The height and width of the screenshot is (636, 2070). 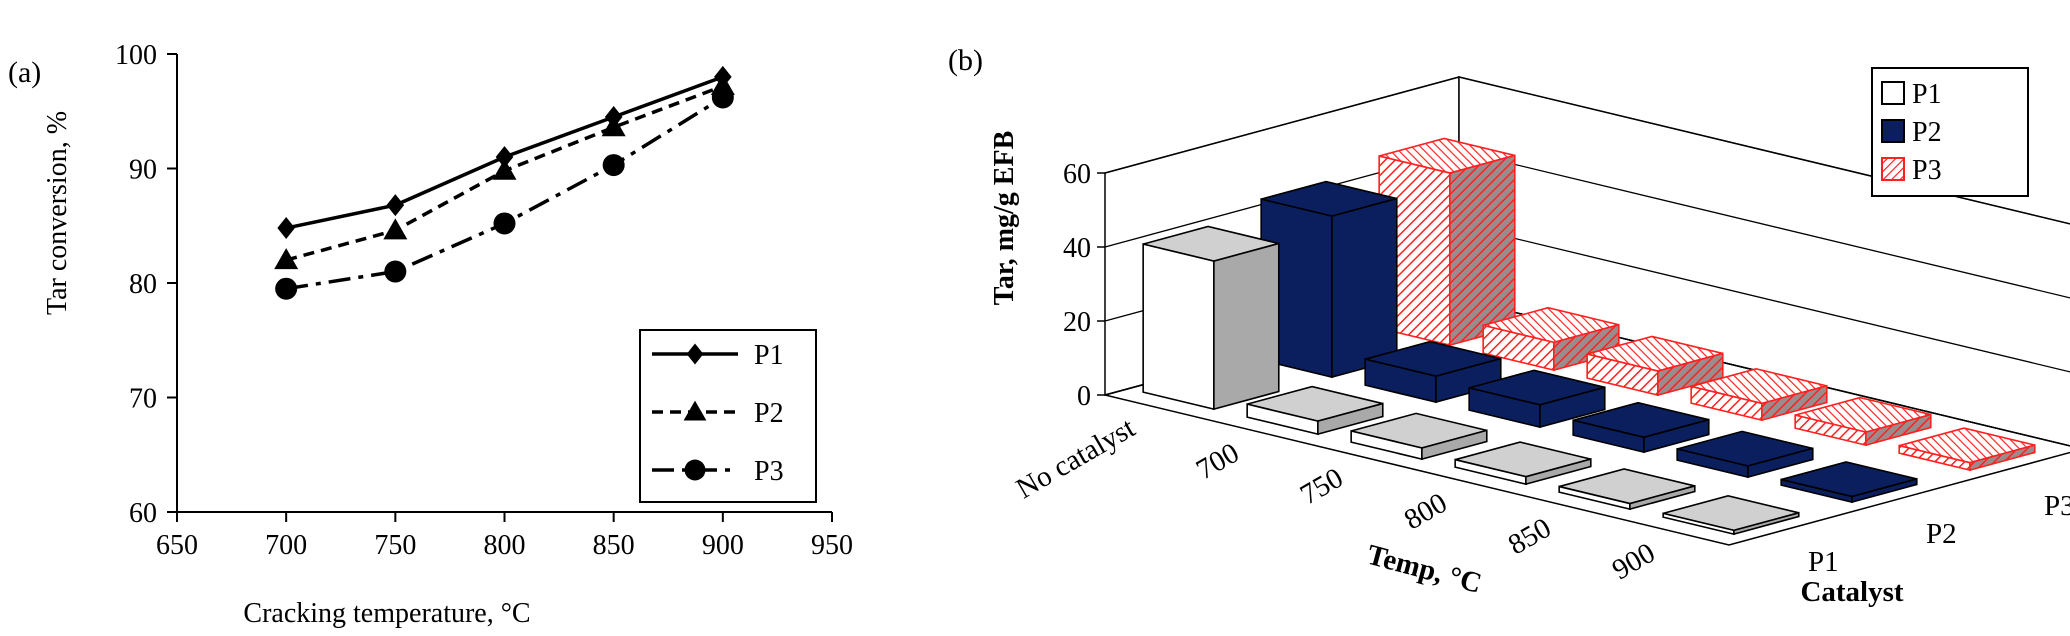 What do you see at coordinates (143, 284) in the screenshot?
I see `panel-a-y-tick-label: 80` at bounding box center [143, 284].